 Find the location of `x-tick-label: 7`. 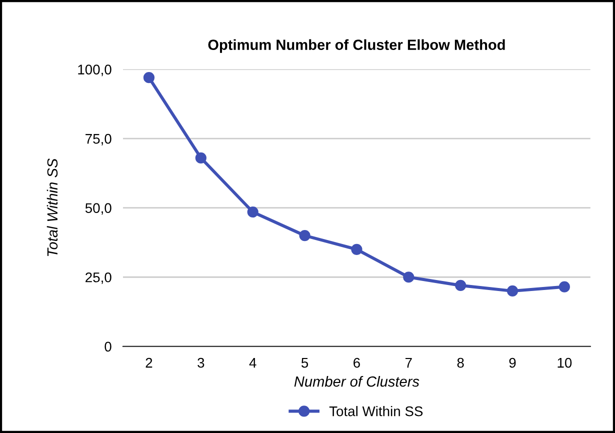

x-tick-label: 7 is located at coordinates (408, 363).